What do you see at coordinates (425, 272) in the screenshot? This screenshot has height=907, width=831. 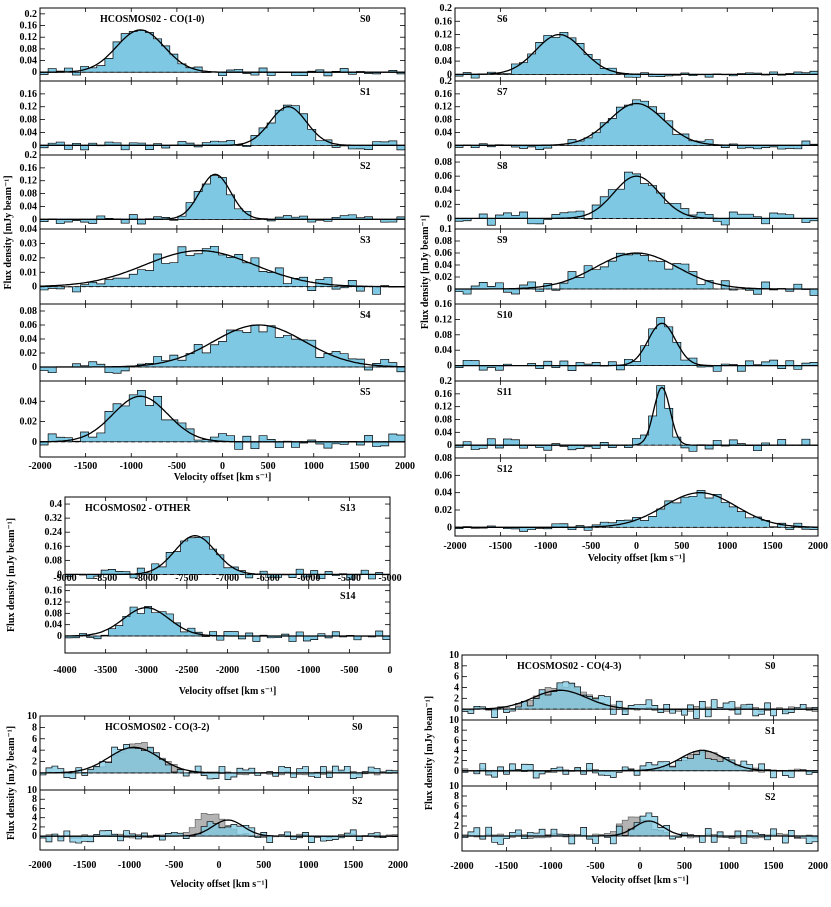 I see `y-axis-label-co10-right: Flux density [mJy beam⁻¹]` at bounding box center [425, 272].